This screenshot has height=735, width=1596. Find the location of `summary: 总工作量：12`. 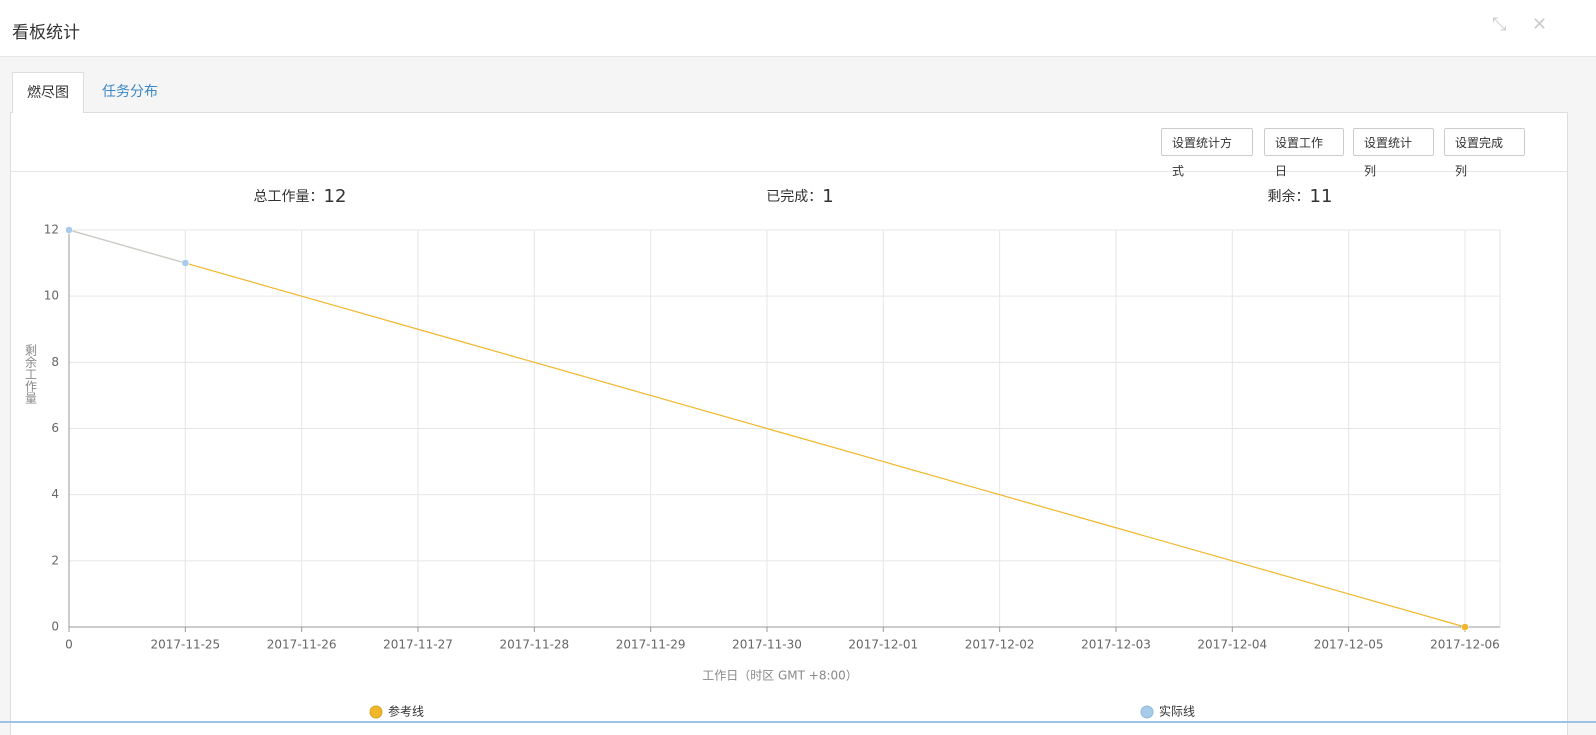

summary: 总工作量：12 is located at coordinates (300, 196).